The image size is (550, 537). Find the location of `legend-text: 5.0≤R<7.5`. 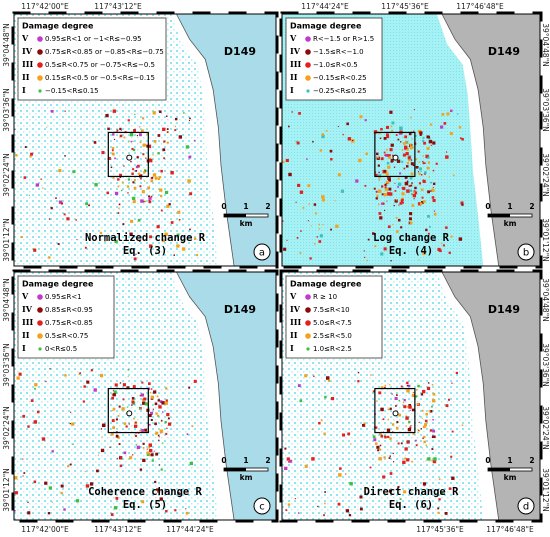

legend-text: 5.0≤R<7.5 is located at coordinates (332, 323).